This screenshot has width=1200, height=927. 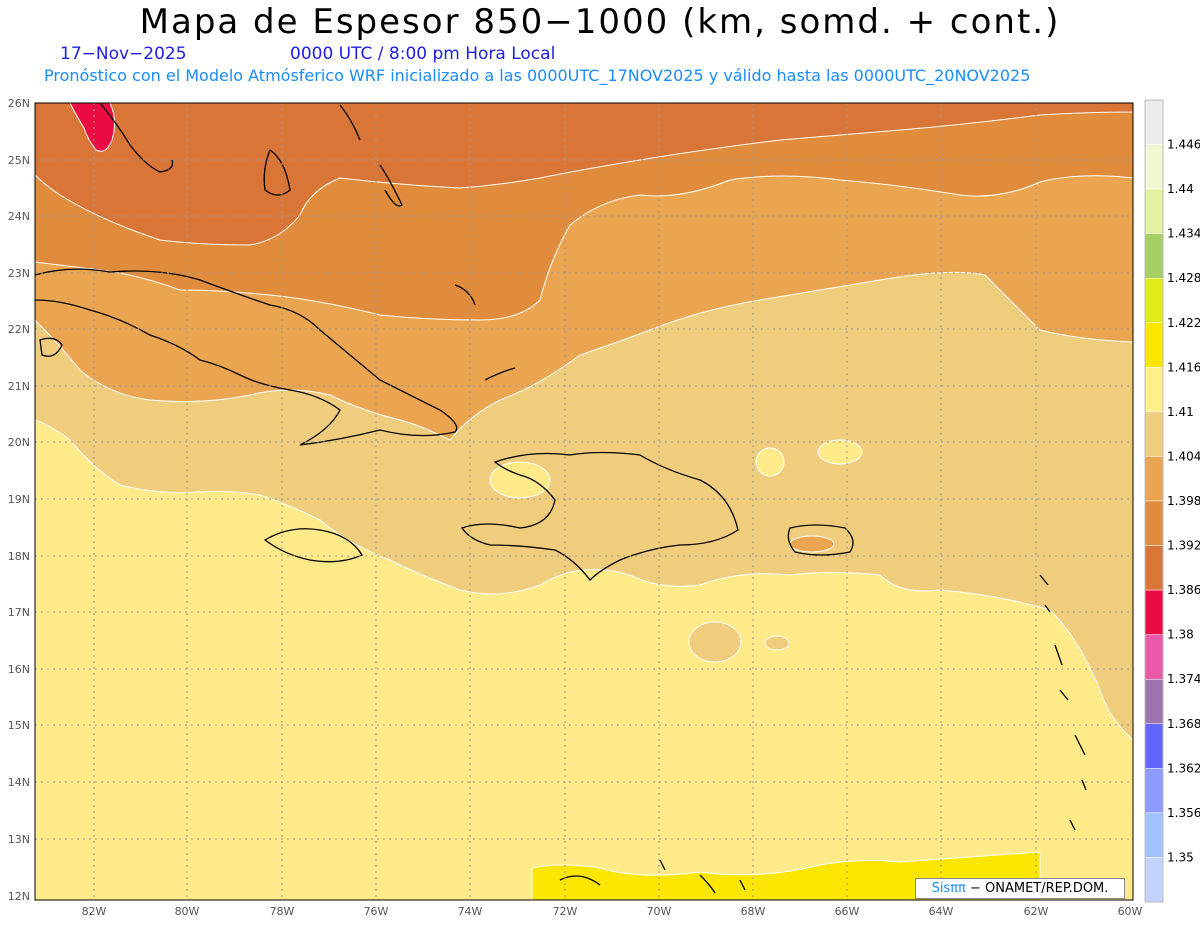 I want to click on lon-label: 68W, so click(x=753, y=911).